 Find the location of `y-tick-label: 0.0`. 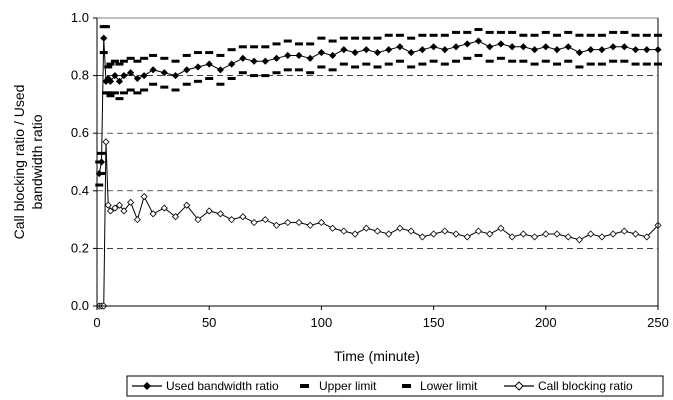

y-tick-label: 0.0 is located at coordinates (80, 305).